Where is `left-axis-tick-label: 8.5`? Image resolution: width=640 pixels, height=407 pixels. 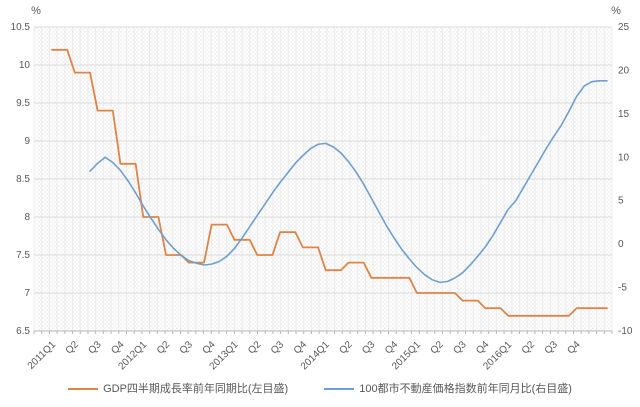
left-axis-tick-label: 8.5 is located at coordinates (23, 179).